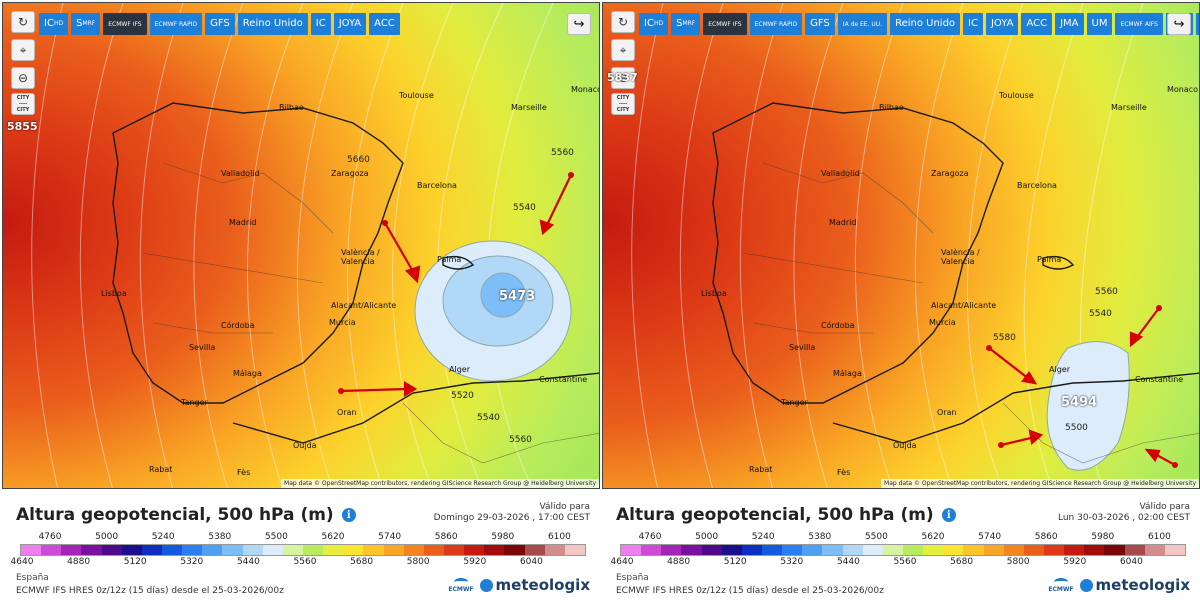  I want to click on contour-label: 5540, so click(488, 418).